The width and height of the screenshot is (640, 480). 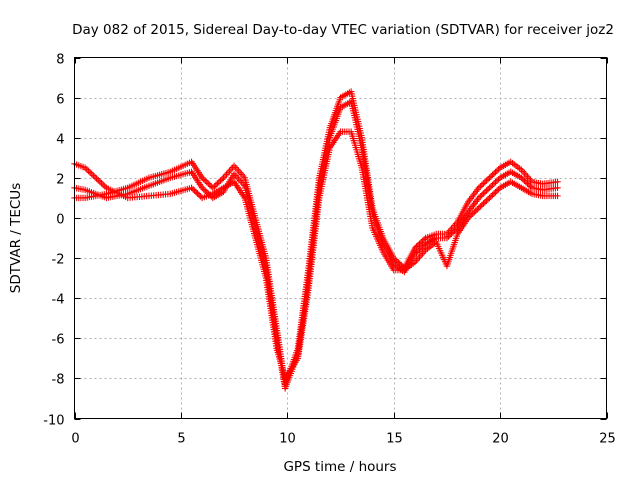 What do you see at coordinates (58, 300) in the screenshot?
I see `y-tick-label: -4` at bounding box center [58, 300].